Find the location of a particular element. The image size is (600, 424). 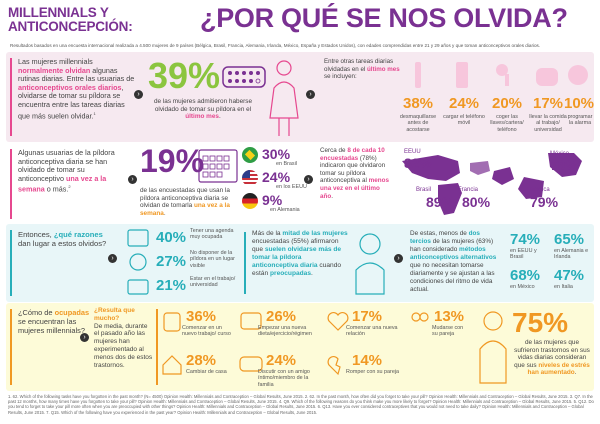

eye-icon is located at coordinates (138, 262).